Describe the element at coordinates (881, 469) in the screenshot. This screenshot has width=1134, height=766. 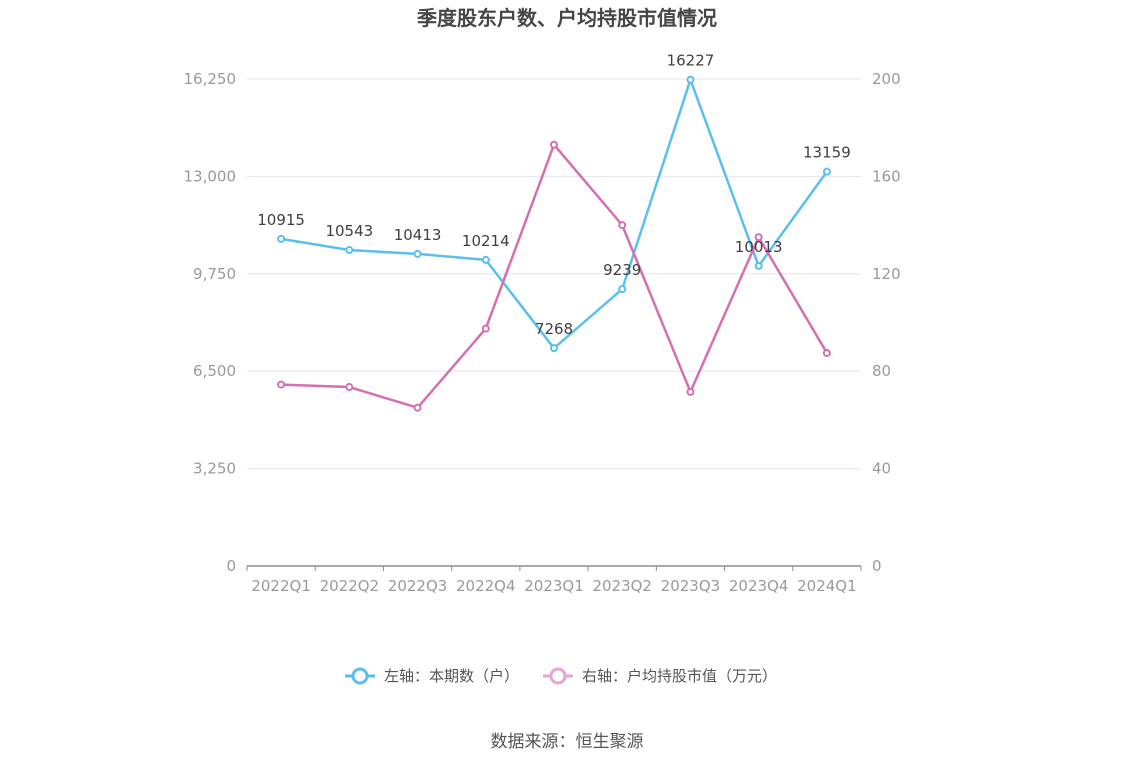
I see `y-right-tick-label: 40` at that location.